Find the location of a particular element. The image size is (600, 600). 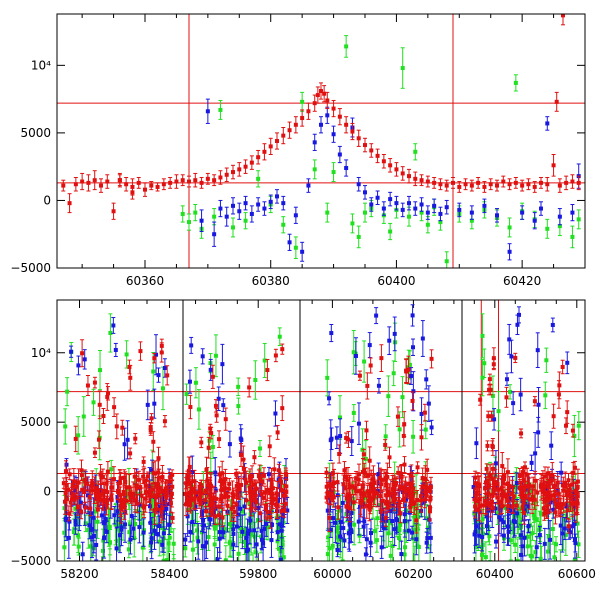

top-x-tick-label: 60360 is located at coordinates (145, 281).